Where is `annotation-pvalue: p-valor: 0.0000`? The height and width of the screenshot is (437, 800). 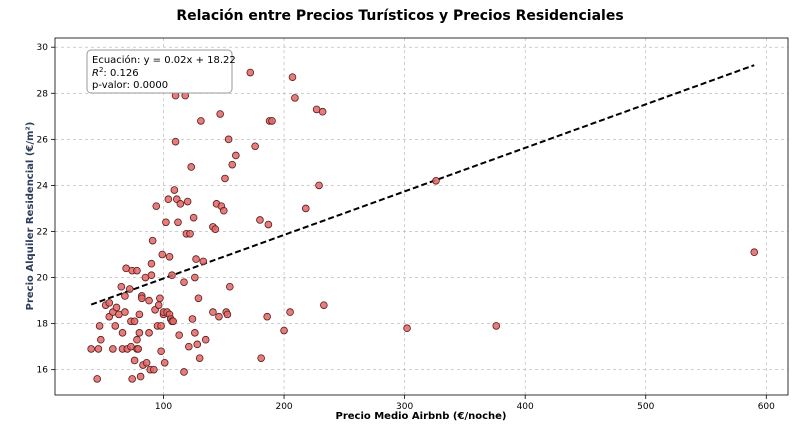
annotation-pvalue: p-valor: 0.0000 is located at coordinates (130, 85).